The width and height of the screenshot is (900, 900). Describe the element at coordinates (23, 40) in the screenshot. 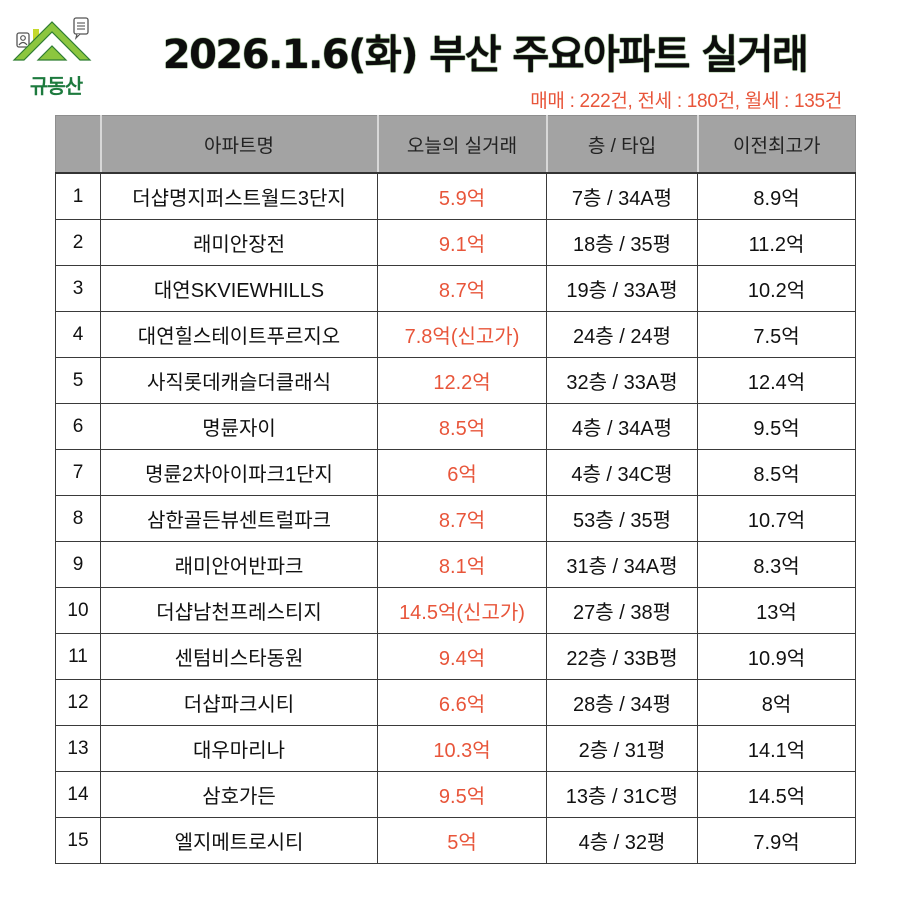

I see `person-badge-icon` at that location.